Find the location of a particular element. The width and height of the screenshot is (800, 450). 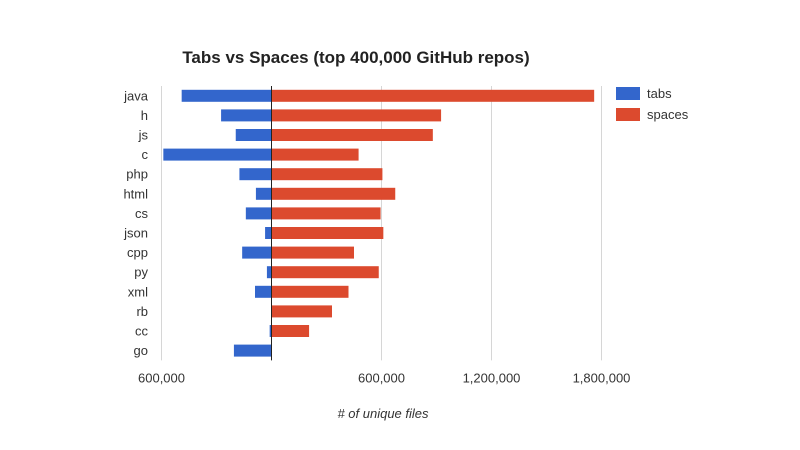

bar-spaces-cs is located at coordinates (326, 213).